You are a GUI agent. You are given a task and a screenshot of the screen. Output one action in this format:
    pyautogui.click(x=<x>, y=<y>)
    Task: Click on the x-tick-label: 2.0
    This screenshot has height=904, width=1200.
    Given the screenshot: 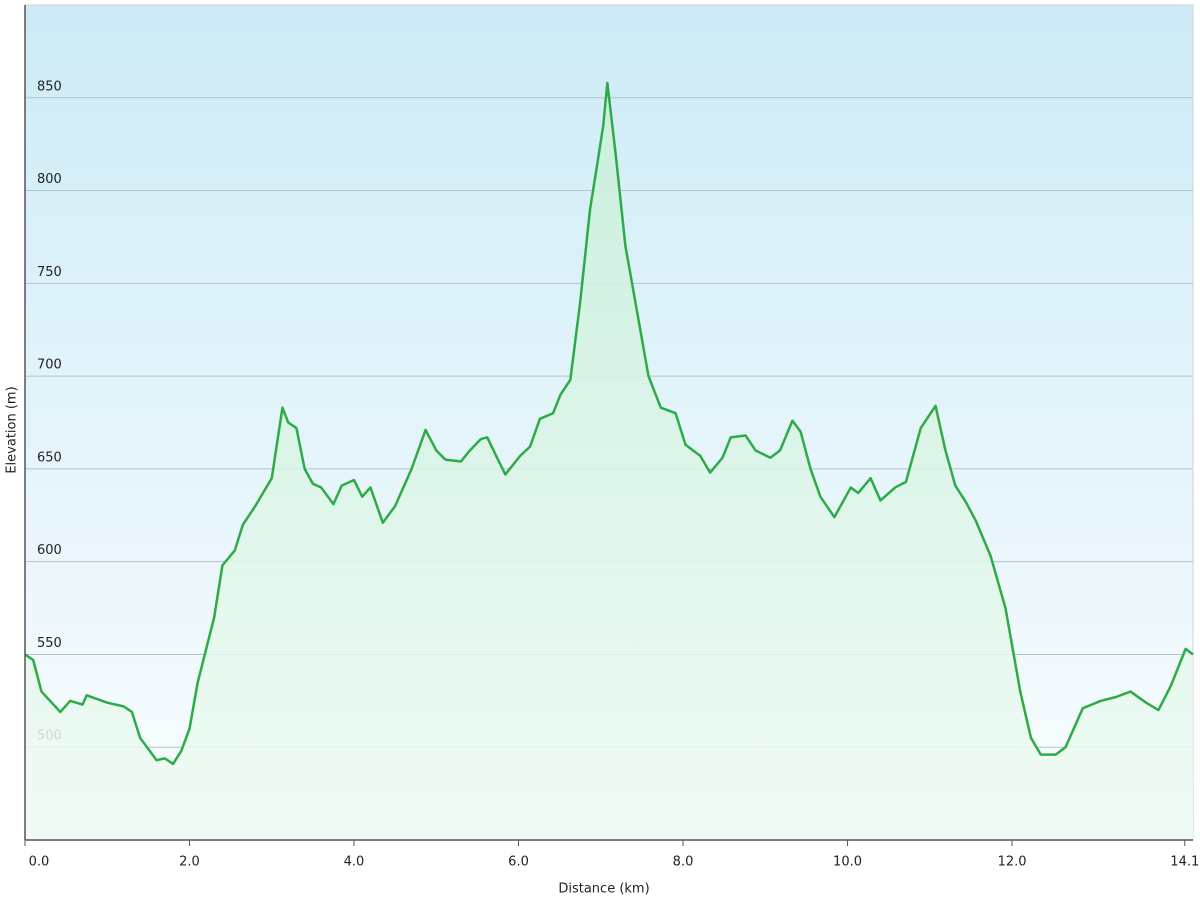 What is the action you would take?
    pyautogui.click(x=189, y=862)
    